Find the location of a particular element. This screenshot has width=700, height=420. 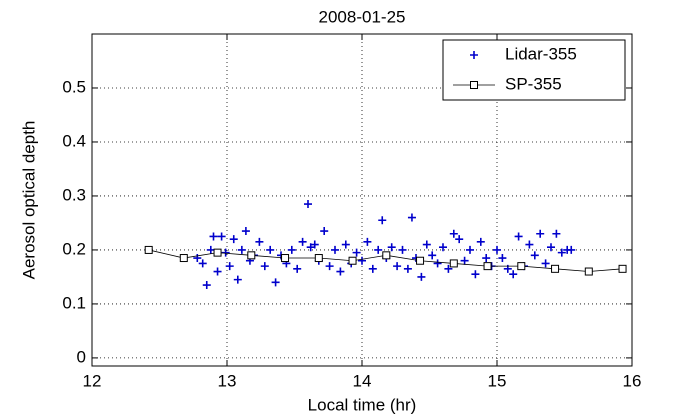

x-tick-label: 14 is located at coordinates (362, 380).